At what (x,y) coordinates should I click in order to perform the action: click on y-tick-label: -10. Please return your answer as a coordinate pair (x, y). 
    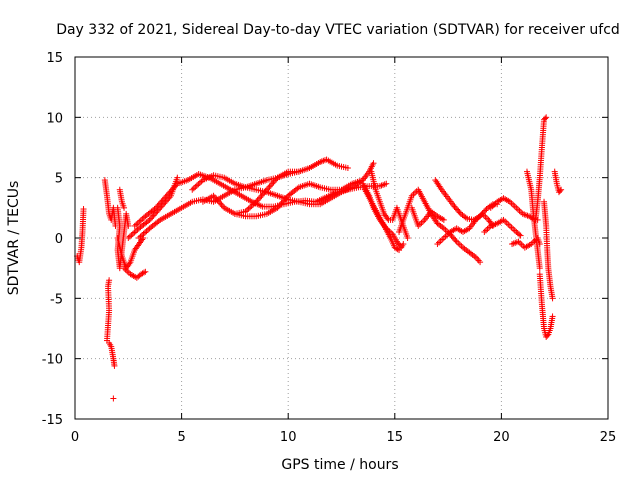
    Looking at the image, I should click on (52, 360).